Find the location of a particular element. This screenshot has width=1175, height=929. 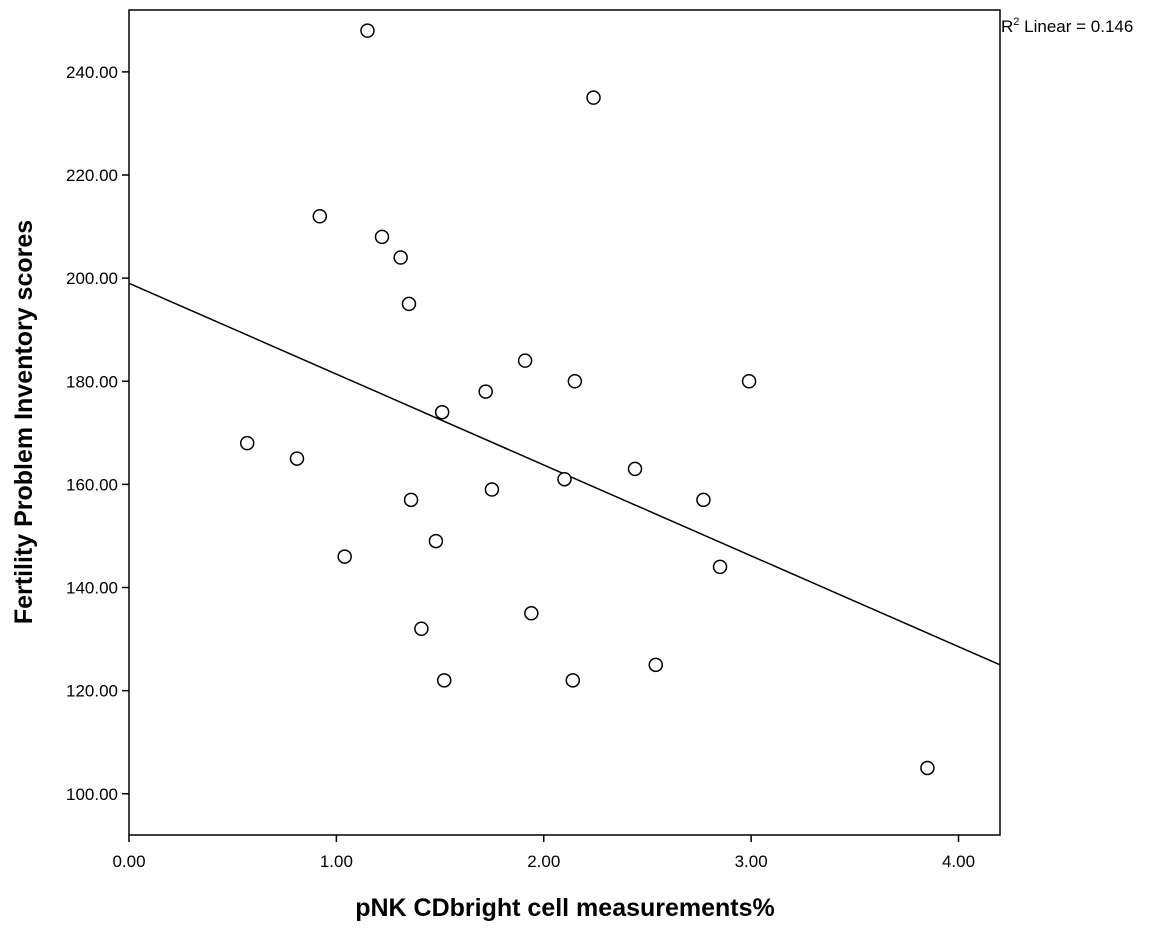

y-tick-label: 240.00 is located at coordinates (92, 72).